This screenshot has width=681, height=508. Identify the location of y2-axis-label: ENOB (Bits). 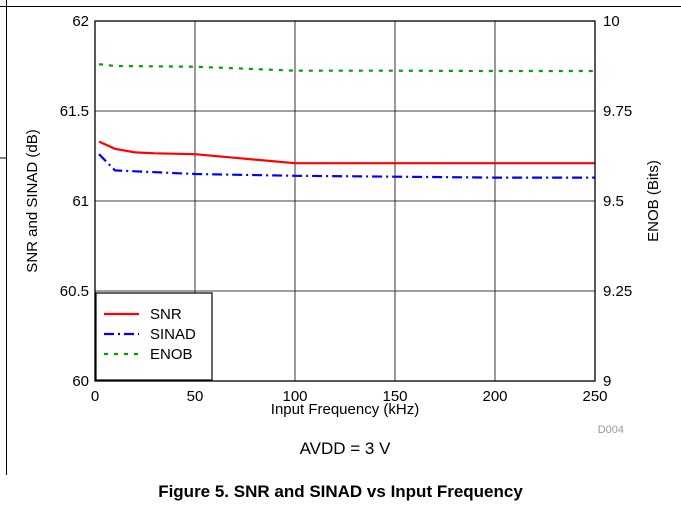
(653, 201).